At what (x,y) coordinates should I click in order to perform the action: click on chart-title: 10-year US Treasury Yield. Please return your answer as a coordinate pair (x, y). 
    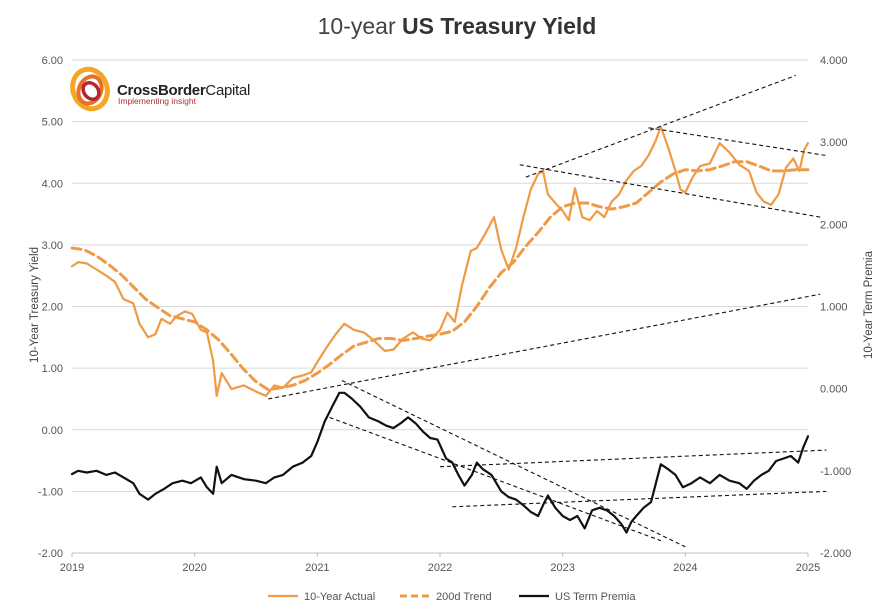
    Looking at the image, I should click on (457, 26).